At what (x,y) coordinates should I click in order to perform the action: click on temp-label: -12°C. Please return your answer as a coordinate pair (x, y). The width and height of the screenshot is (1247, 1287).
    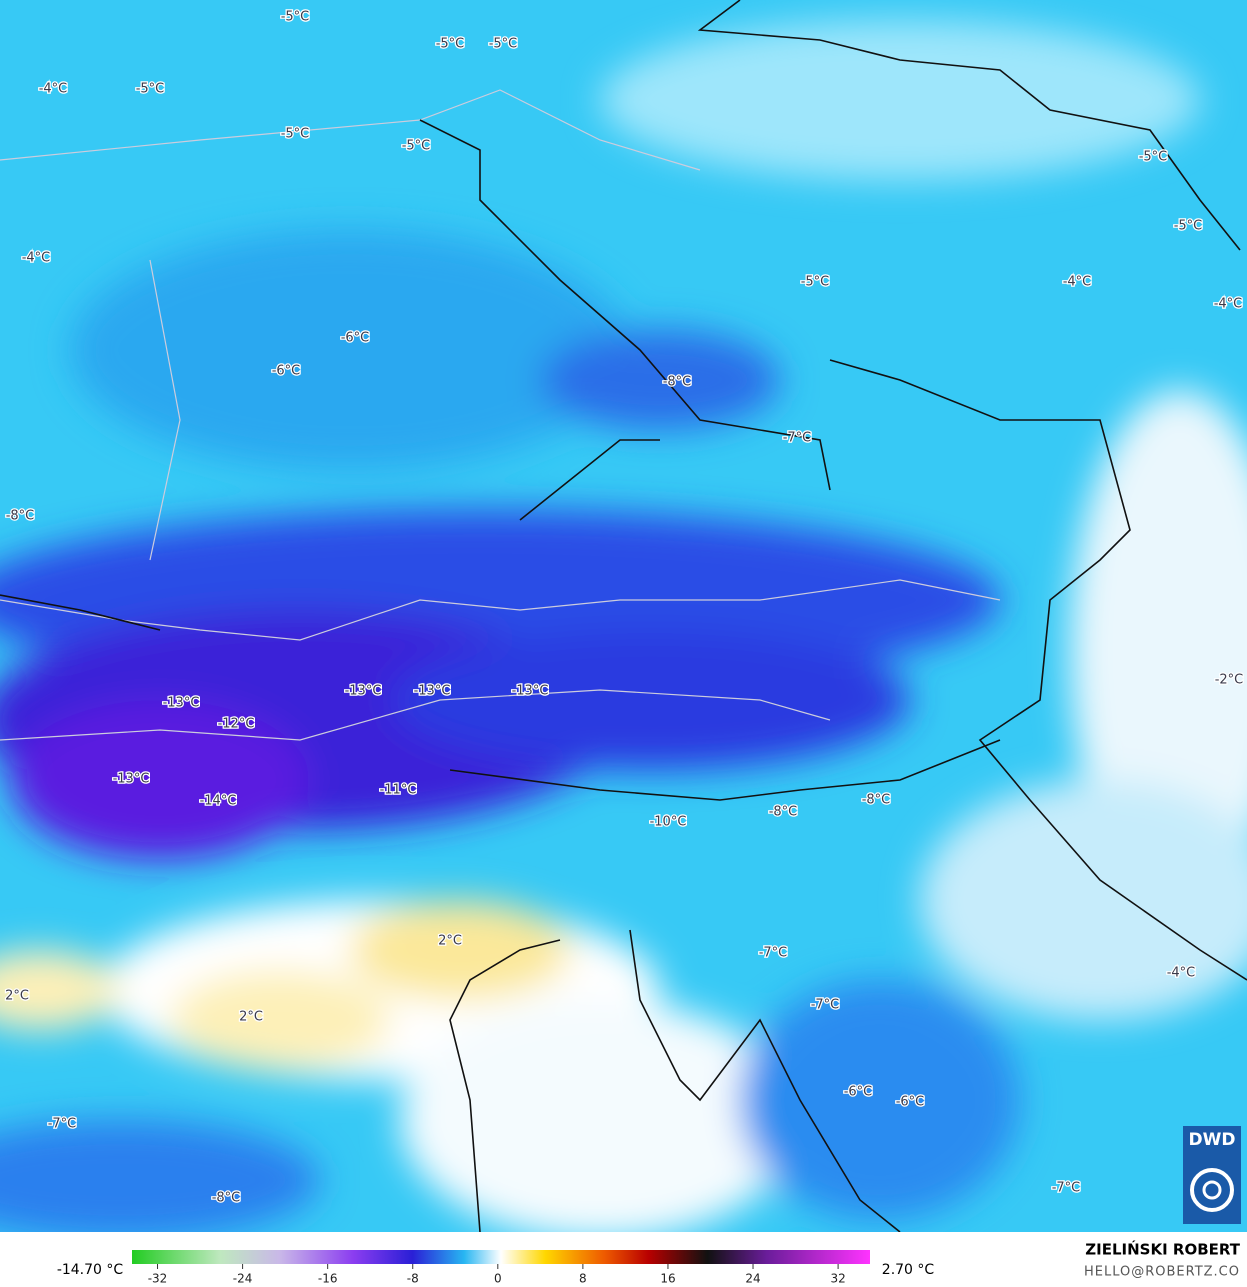
    Looking at the image, I should click on (236, 724).